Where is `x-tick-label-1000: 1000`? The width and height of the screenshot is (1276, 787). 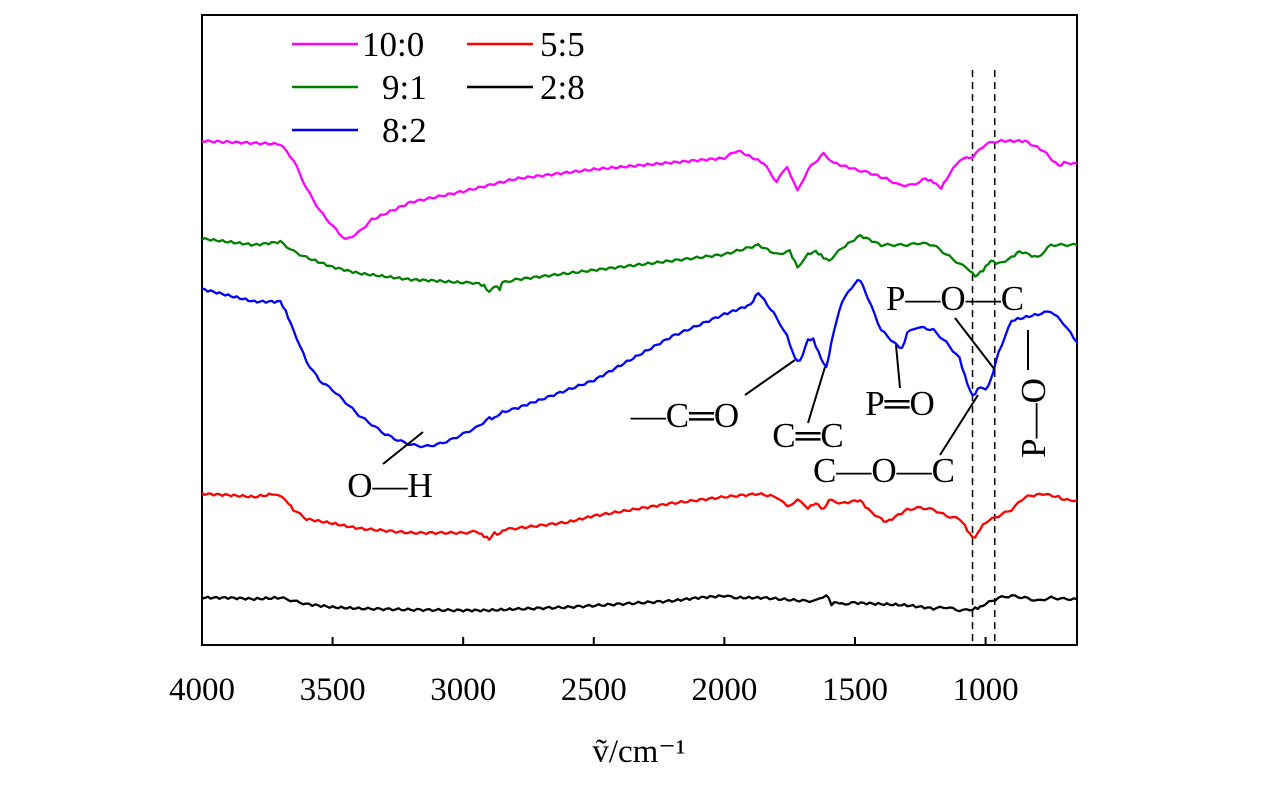
x-tick-label-1000: 1000 is located at coordinates (986, 690).